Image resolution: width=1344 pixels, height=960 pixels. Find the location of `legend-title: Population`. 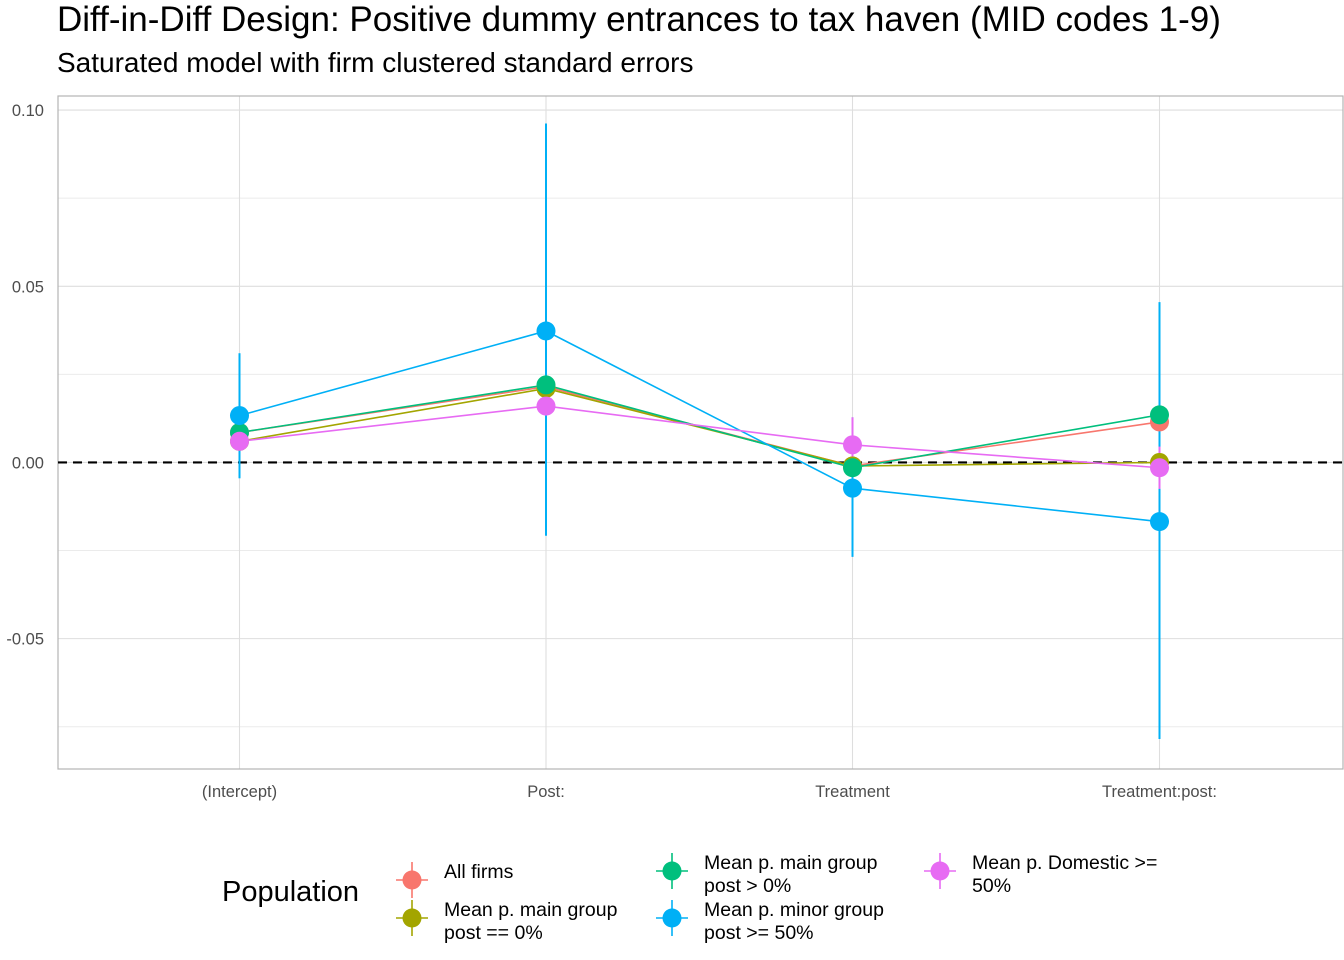

legend-title: Population is located at coordinates (291, 892).